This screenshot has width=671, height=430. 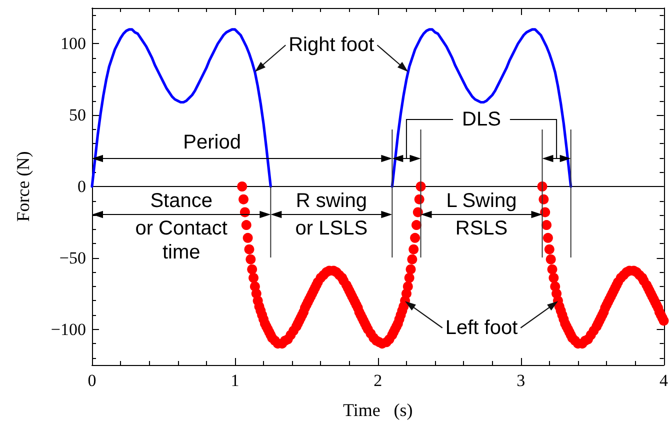 I want to click on series-label: Right foot, so click(x=331, y=45).